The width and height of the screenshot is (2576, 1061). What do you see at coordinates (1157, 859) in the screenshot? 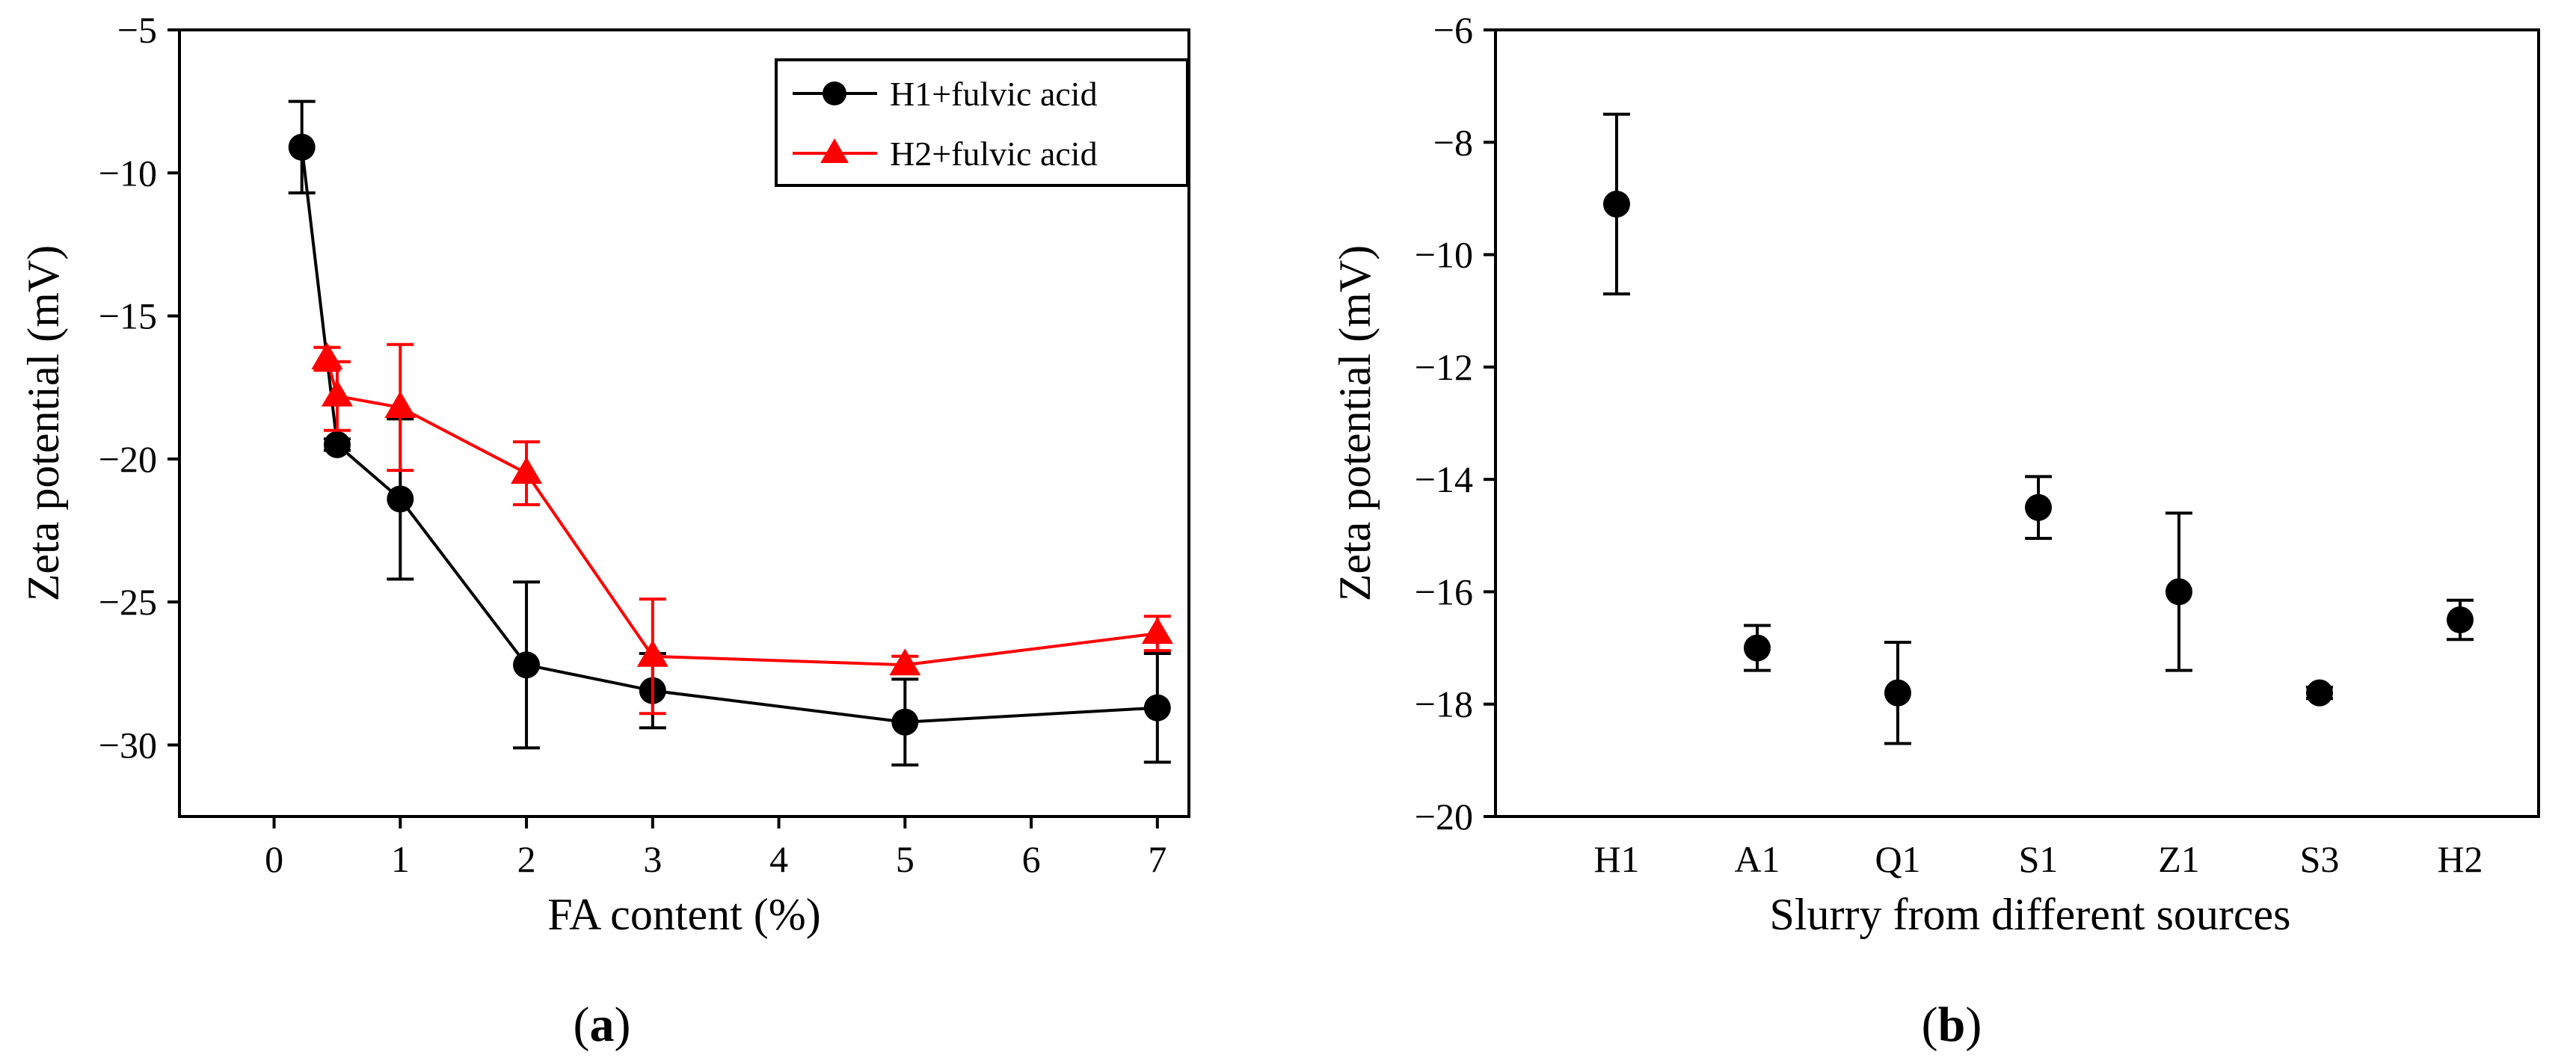
I see `a-x-tick-label: 7` at bounding box center [1157, 859].